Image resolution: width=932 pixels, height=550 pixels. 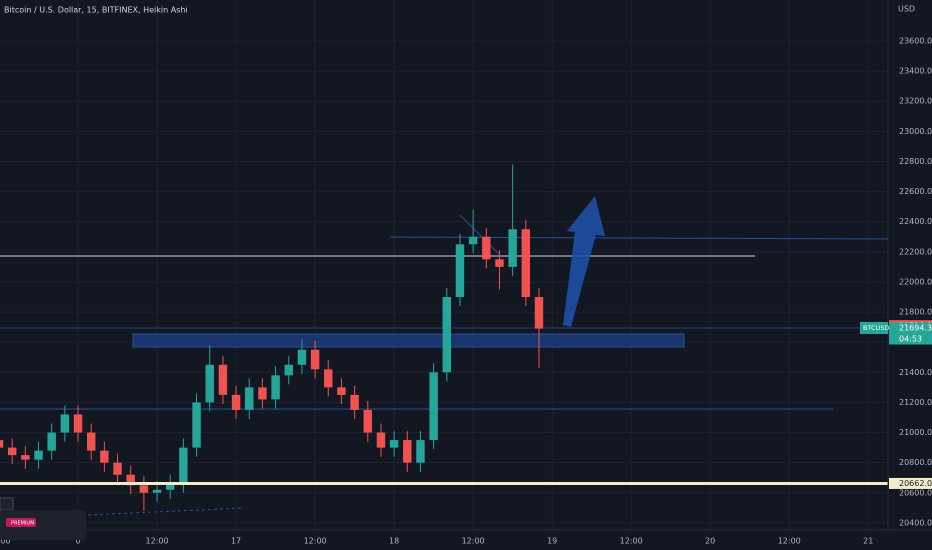 I want to click on price-label: 21694.3, so click(x=915, y=327).